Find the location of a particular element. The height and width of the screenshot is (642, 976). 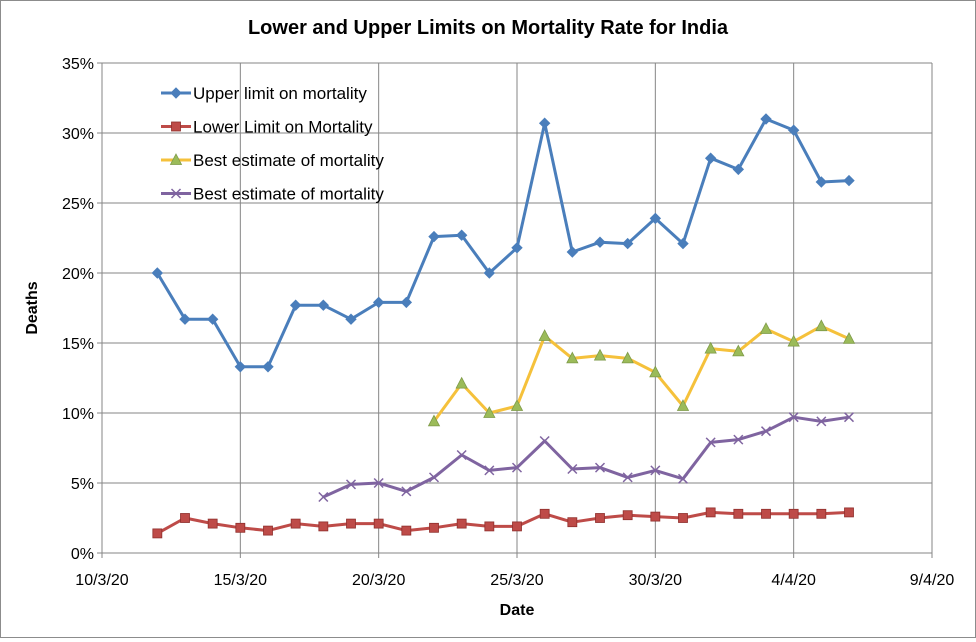

series-2-line is located at coordinates (503, 522).